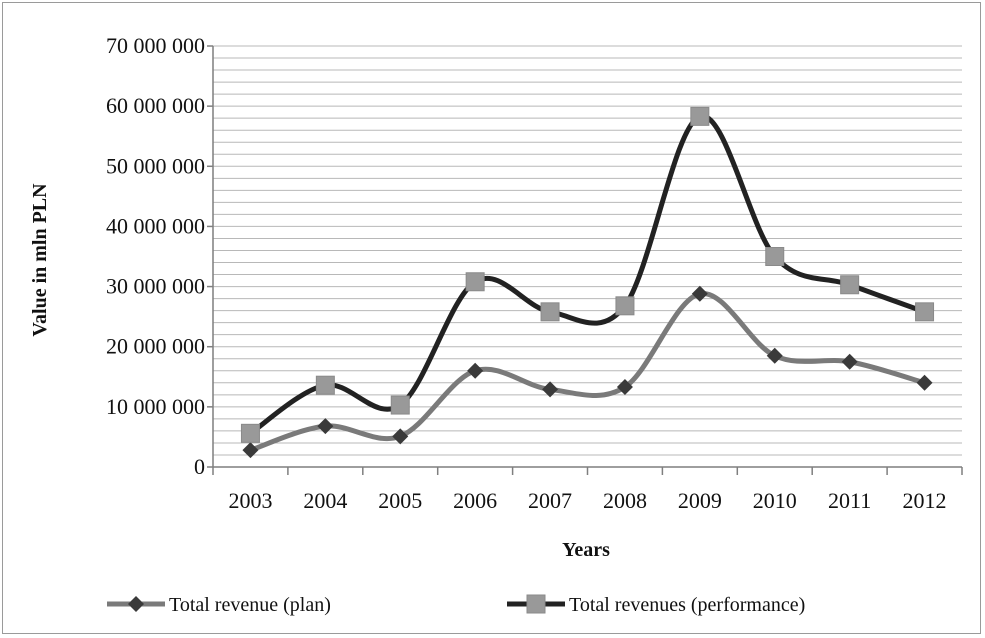 The width and height of the screenshot is (985, 638). Describe the element at coordinates (475, 500) in the screenshot. I see `x-tick-label: 2006` at that location.